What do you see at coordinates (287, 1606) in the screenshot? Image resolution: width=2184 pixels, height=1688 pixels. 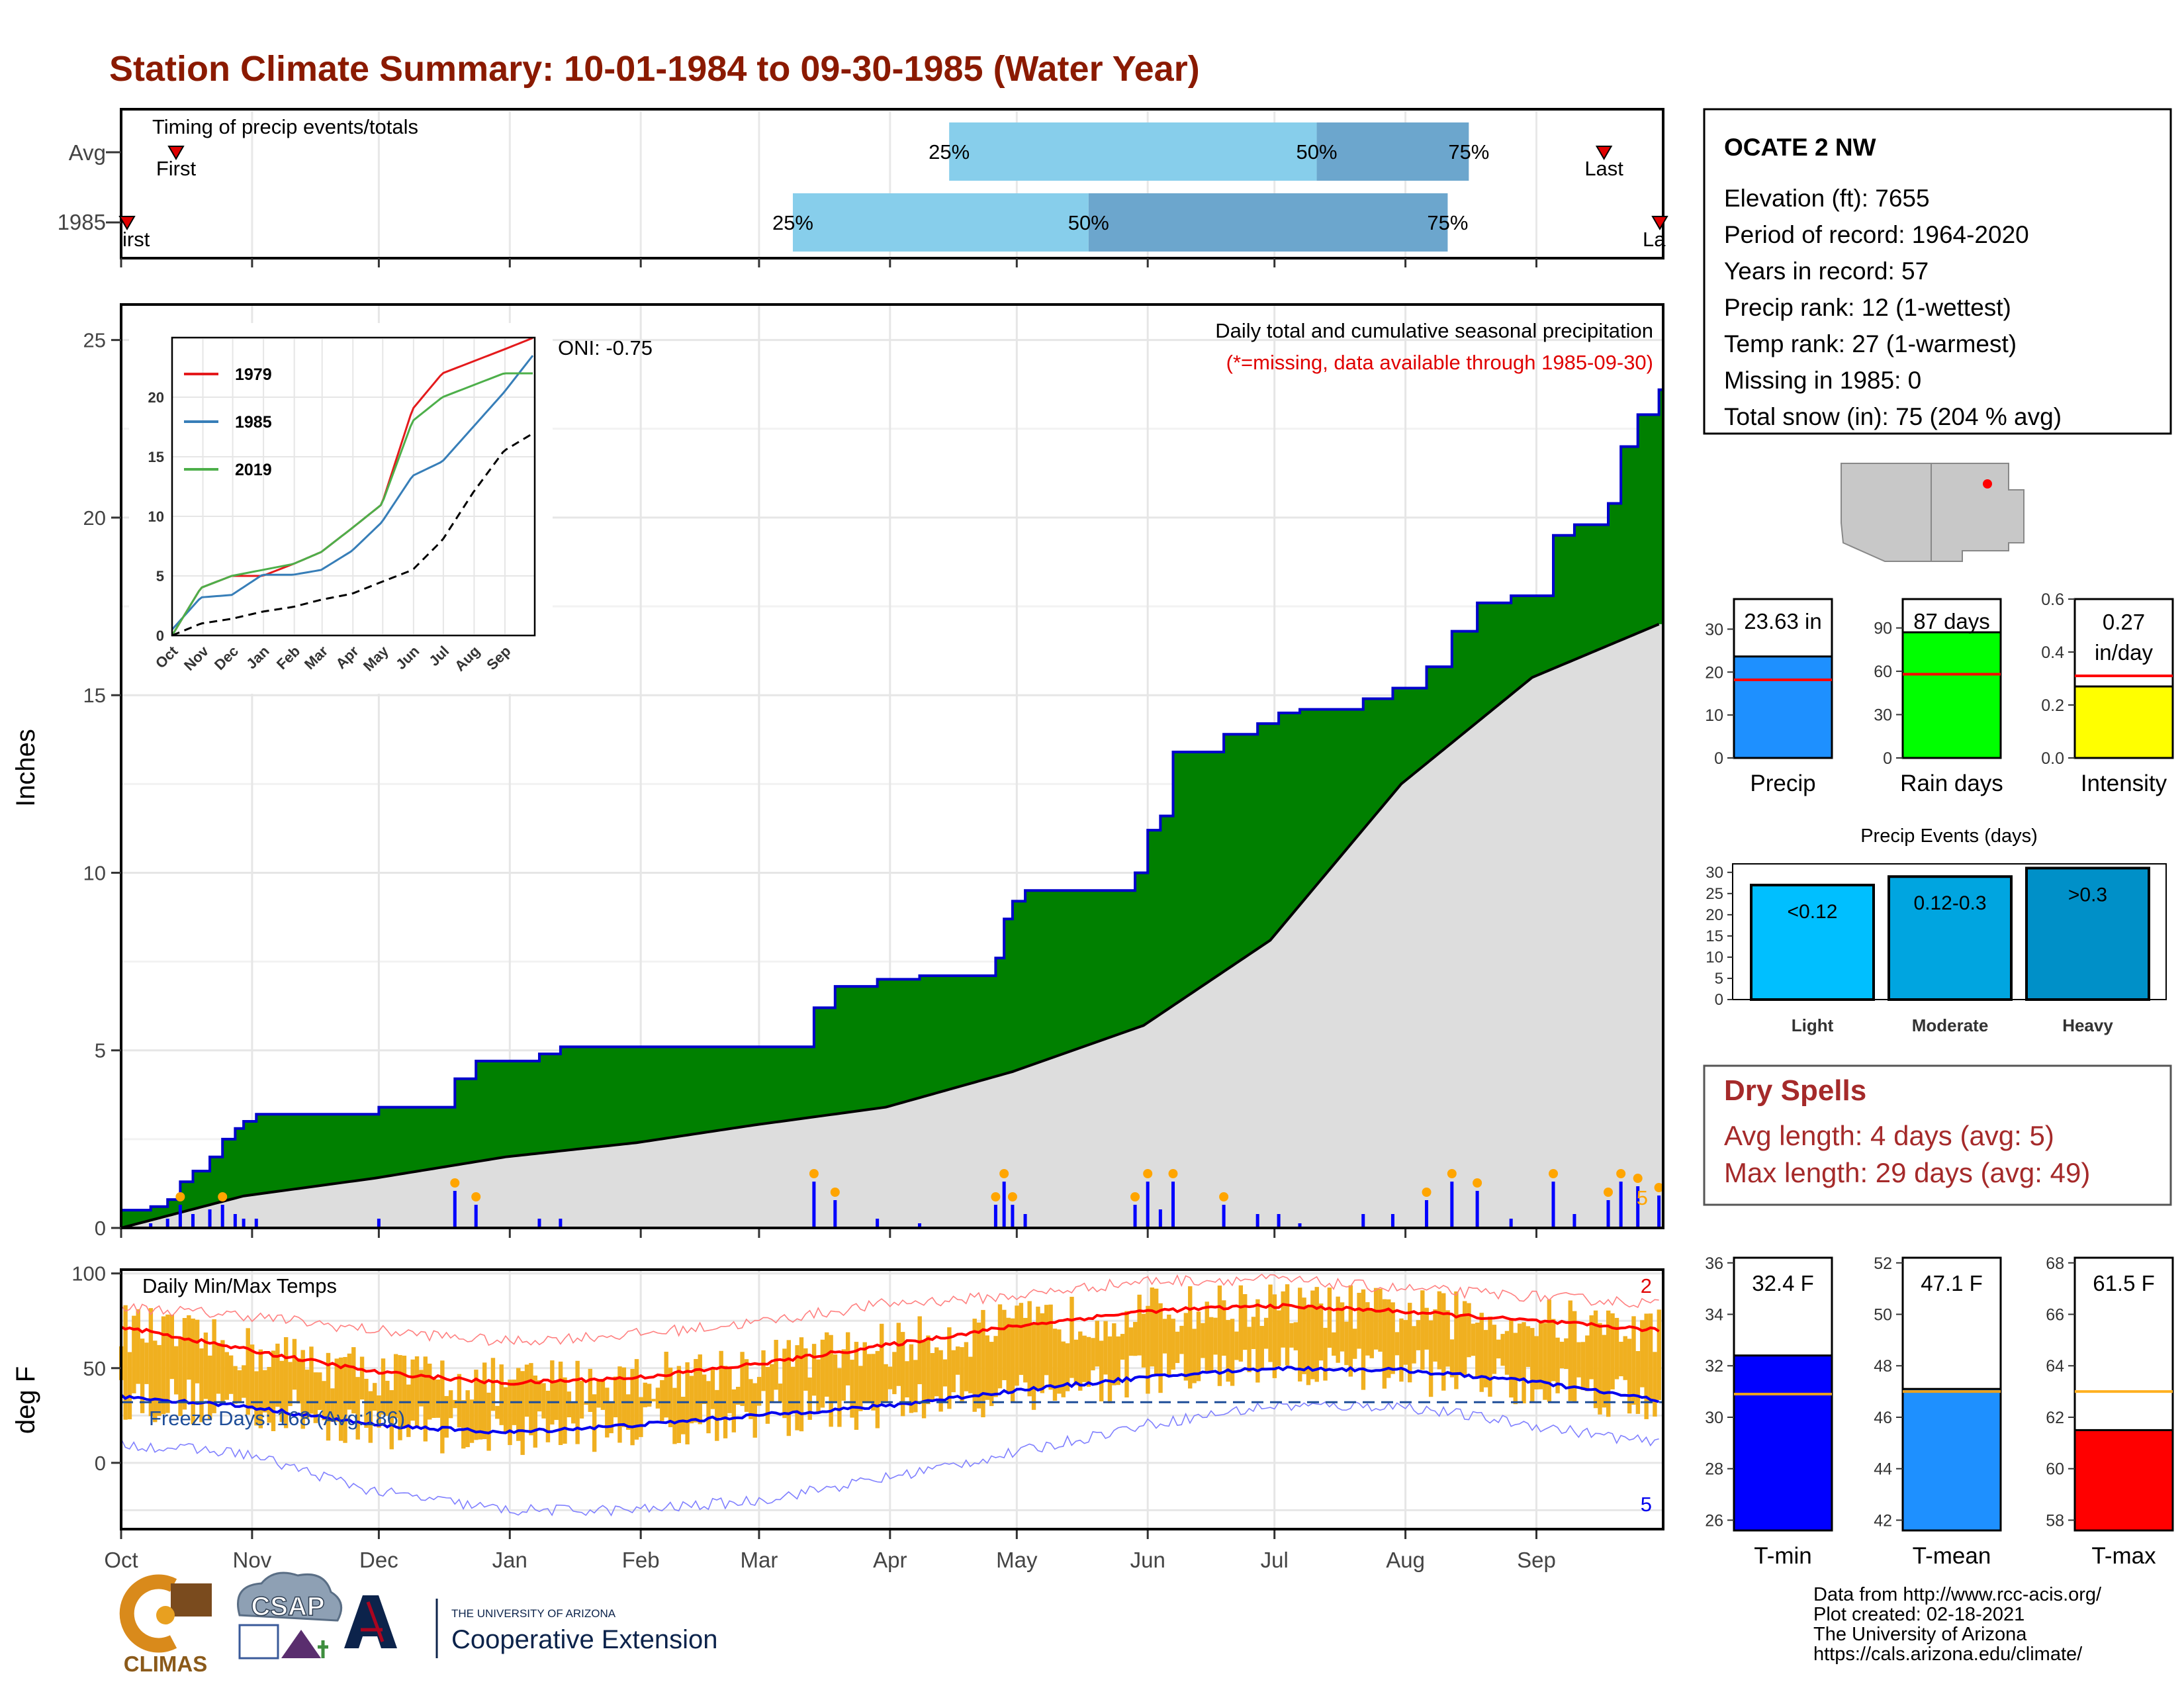 I see `csap-logo-text: CSAP` at bounding box center [287, 1606].